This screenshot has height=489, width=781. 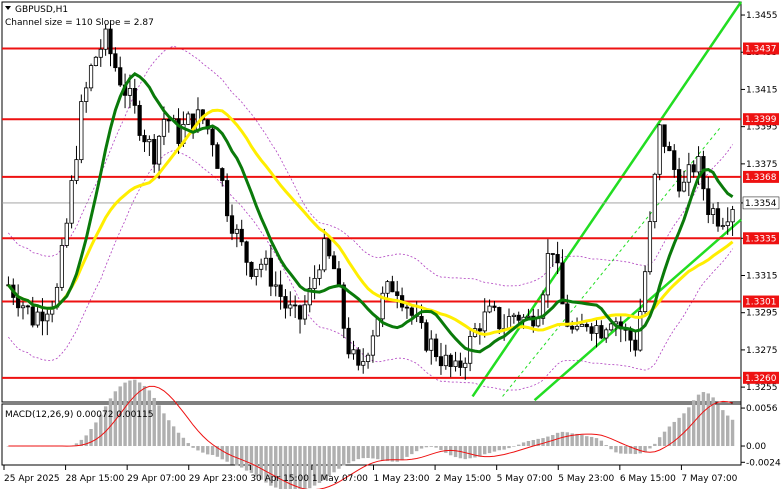 I want to click on time-tick-label: 5 May 07:00, so click(x=525, y=479).